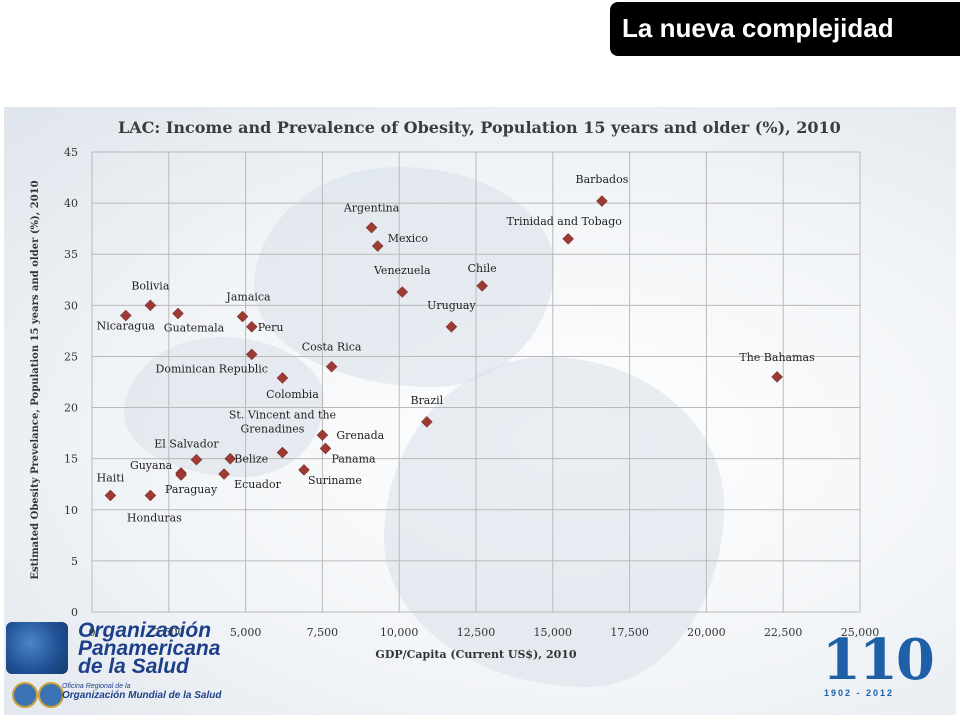  Describe the element at coordinates (194, 328) in the screenshot. I see `point-label: Guatemala` at that location.